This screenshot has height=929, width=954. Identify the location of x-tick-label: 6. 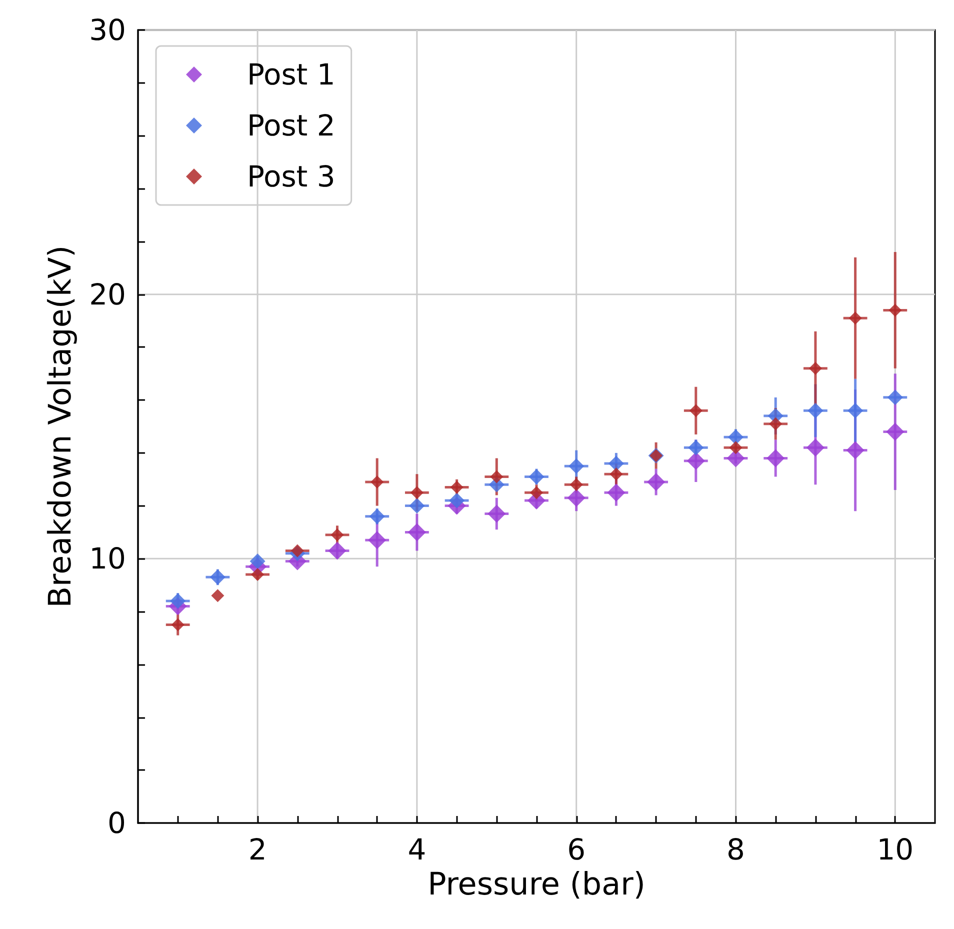
(576, 849).